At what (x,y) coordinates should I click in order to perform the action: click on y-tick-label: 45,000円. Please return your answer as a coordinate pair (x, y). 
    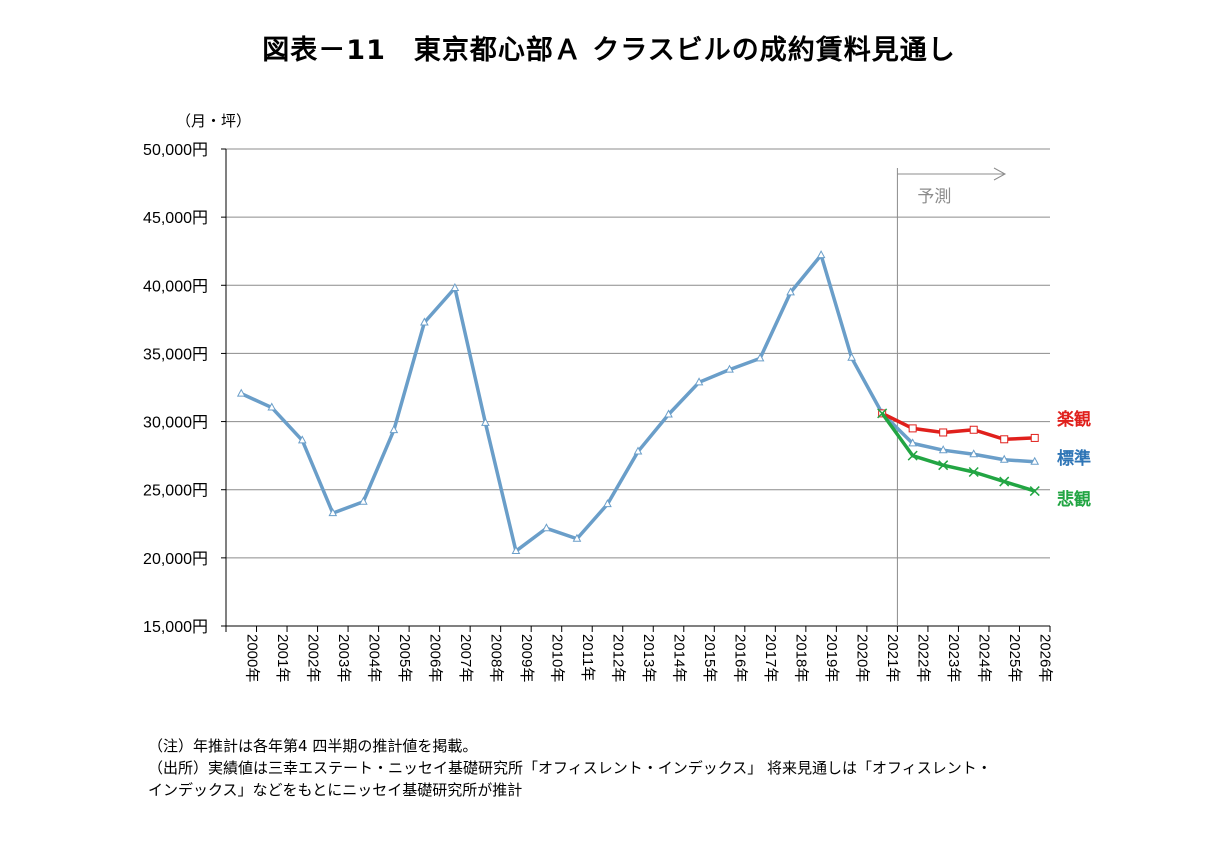
    Looking at the image, I should click on (175, 218).